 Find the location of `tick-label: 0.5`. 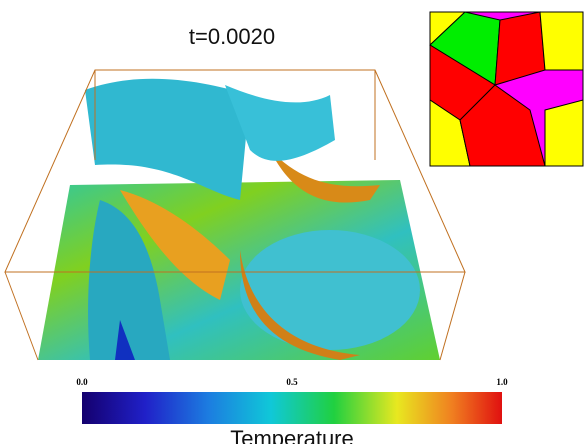

tick-label: 0.5 is located at coordinates (292, 382).